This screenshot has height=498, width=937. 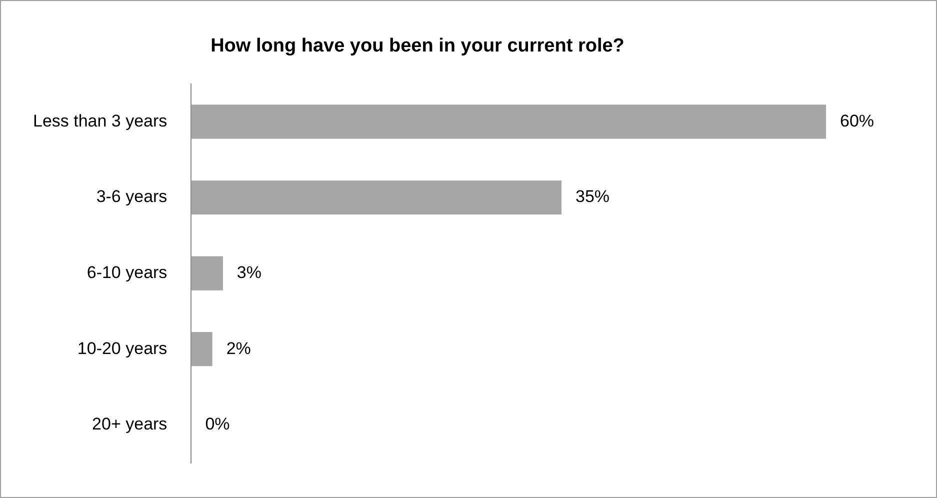 What do you see at coordinates (132, 196) in the screenshot?
I see `y-tick-label: 3-6 years` at bounding box center [132, 196].